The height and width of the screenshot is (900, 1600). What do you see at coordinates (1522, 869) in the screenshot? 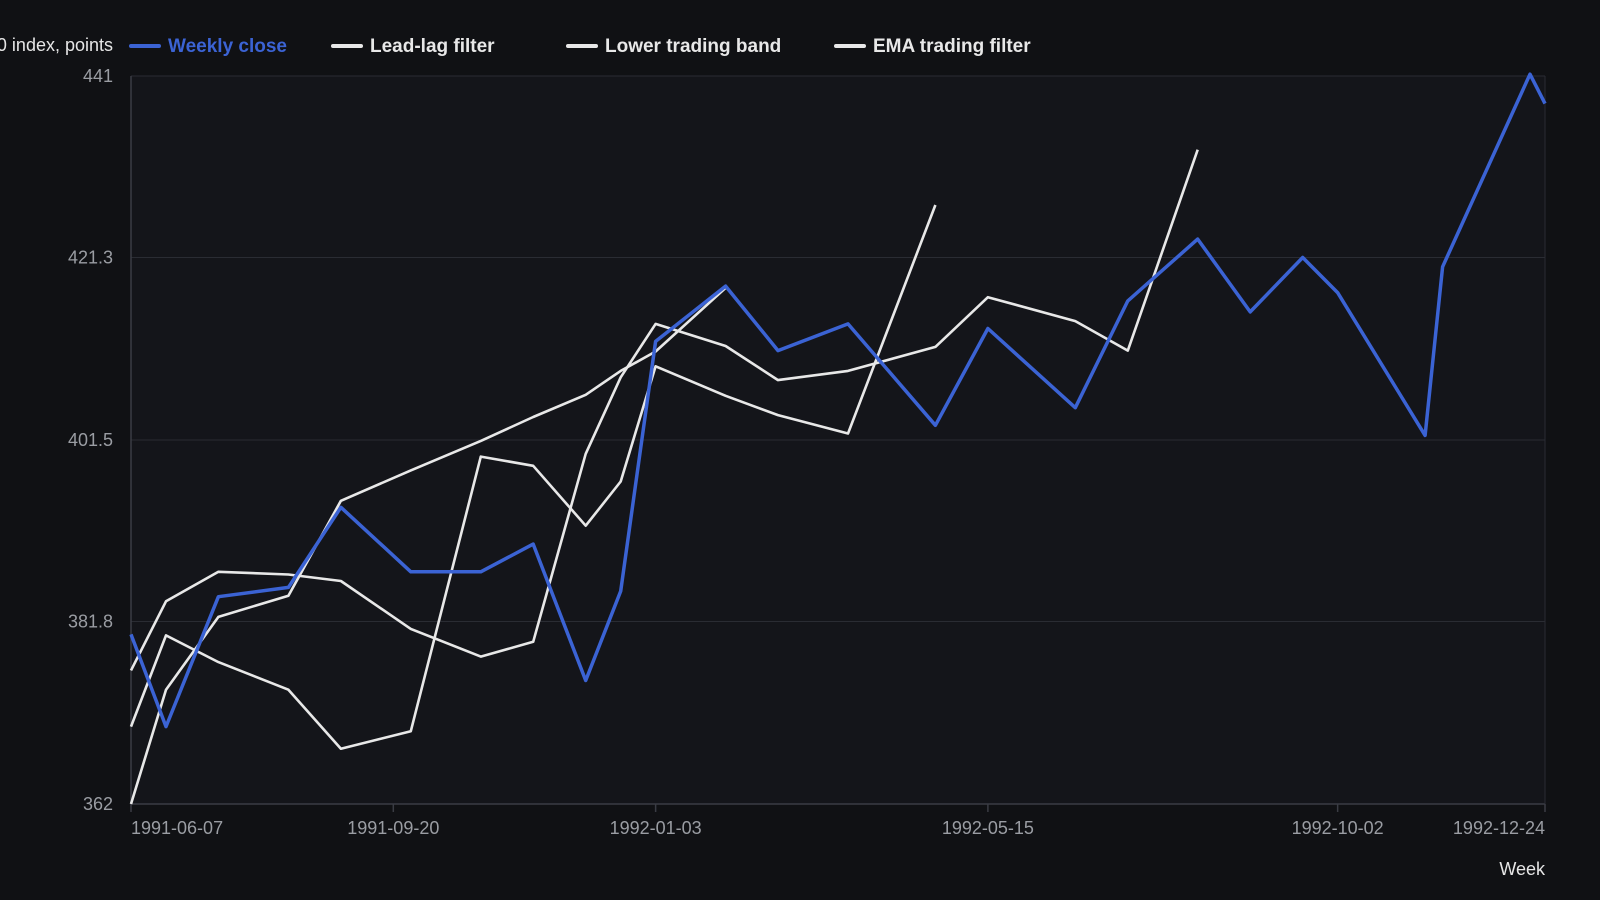
I see `x-axis-title: Week` at bounding box center [1522, 869].